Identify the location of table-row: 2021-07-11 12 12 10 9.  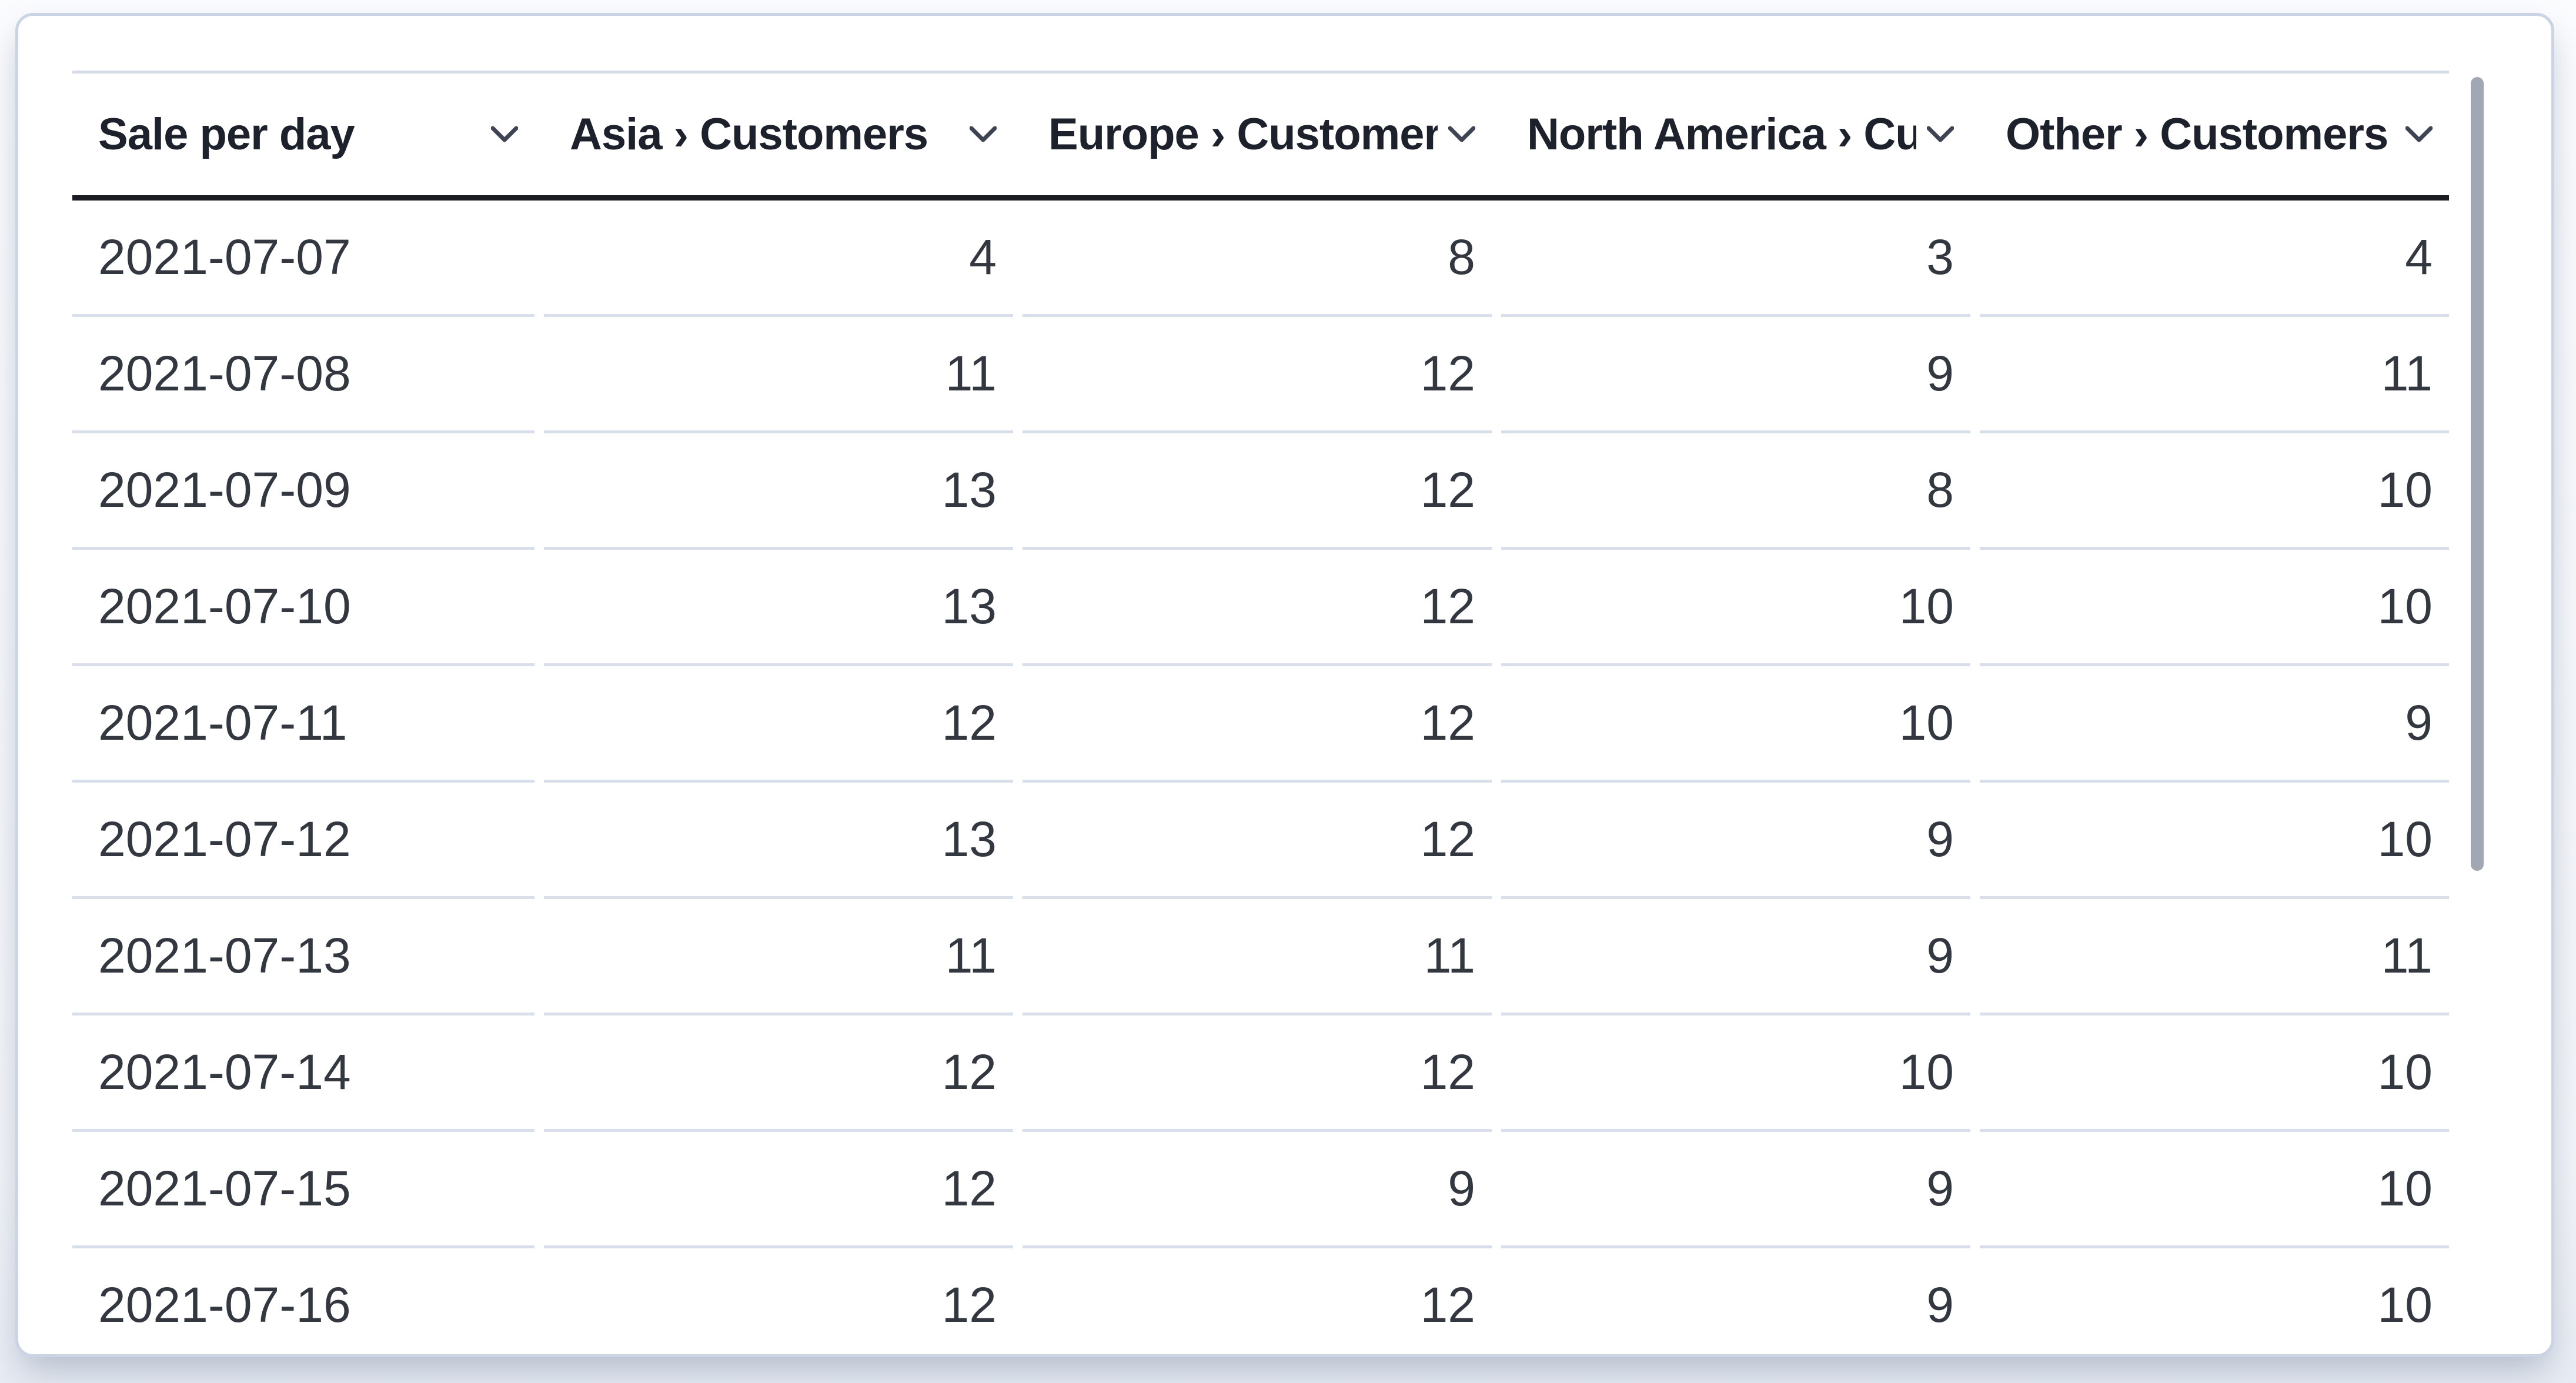
(1260, 724).